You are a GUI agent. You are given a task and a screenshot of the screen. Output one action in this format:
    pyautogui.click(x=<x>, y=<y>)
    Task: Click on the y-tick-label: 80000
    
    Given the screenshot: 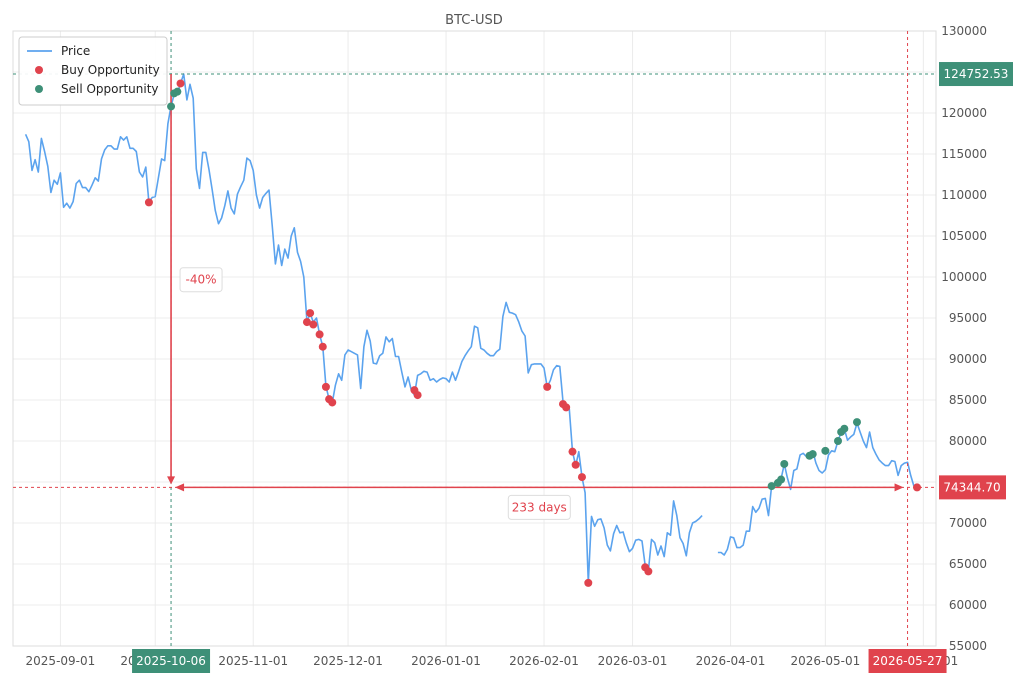 What is the action you would take?
    pyautogui.click(x=968, y=441)
    